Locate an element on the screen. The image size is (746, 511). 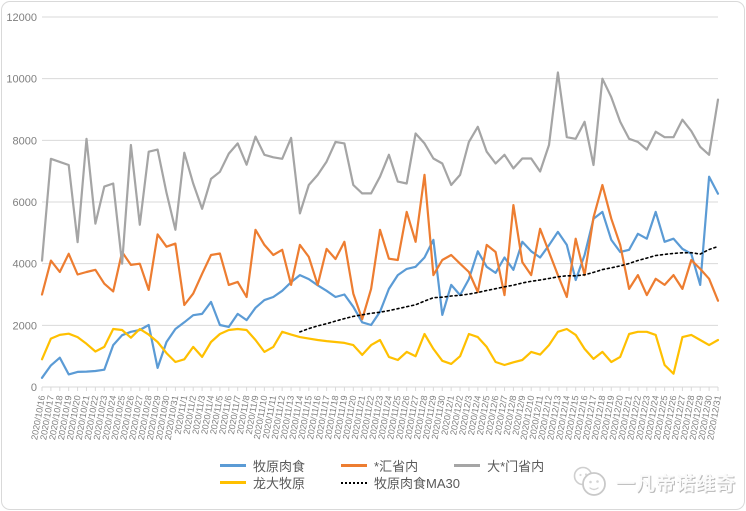
y-axis-tick-label: 10000 is located at coordinates (21, 80).